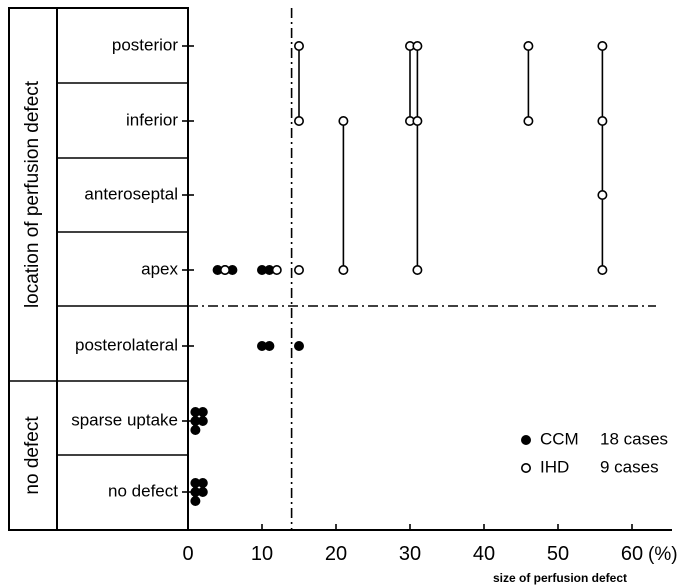 Image resolution: width=688 pixels, height=587 pixels. Describe the element at coordinates (159, 268) in the screenshot. I see `category-label: apex` at that location.